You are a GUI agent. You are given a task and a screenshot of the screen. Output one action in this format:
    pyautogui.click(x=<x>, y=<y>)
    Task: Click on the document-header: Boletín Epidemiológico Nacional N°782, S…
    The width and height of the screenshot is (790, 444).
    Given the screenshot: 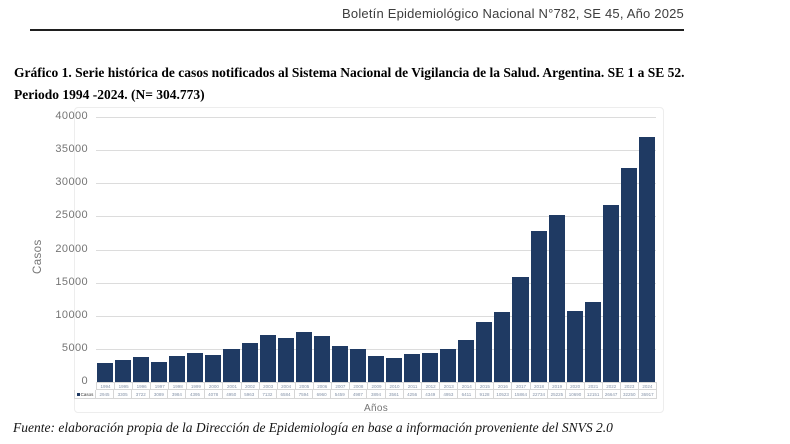 What is the action you would take?
    pyautogui.click(x=357, y=18)
    